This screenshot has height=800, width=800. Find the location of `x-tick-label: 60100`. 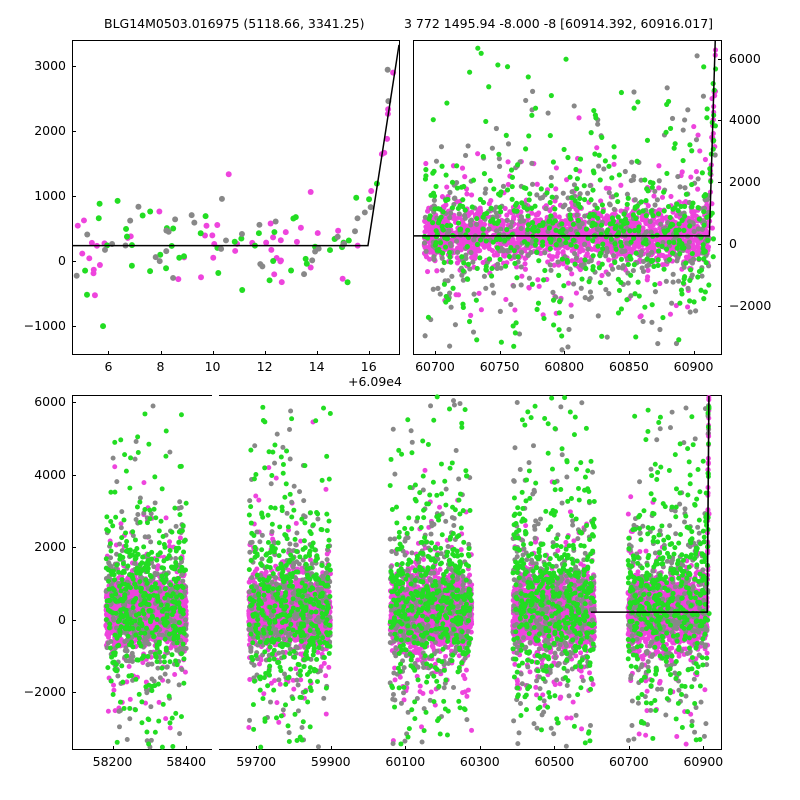

x-tick-label: 60100 is located at coordinates (405, 761).